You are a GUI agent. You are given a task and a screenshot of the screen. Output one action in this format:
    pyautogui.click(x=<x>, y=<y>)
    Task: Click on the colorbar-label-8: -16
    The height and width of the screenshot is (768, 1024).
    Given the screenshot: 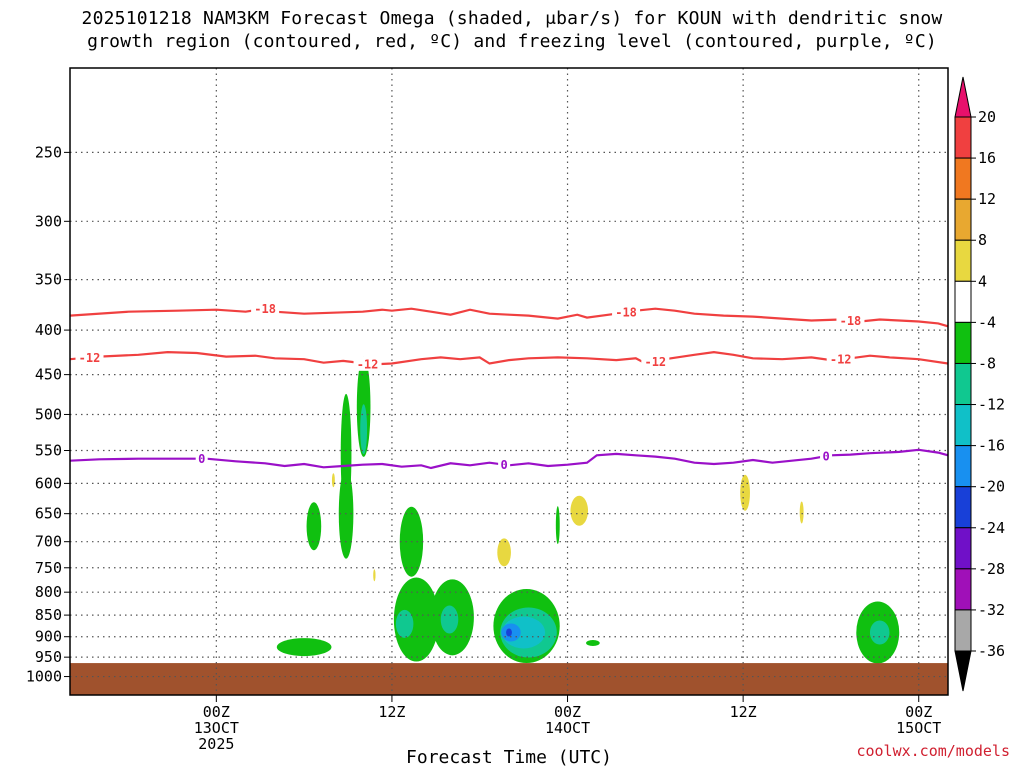 What is the action you would take?
    pyautogui.click(x=991, y=446)
    